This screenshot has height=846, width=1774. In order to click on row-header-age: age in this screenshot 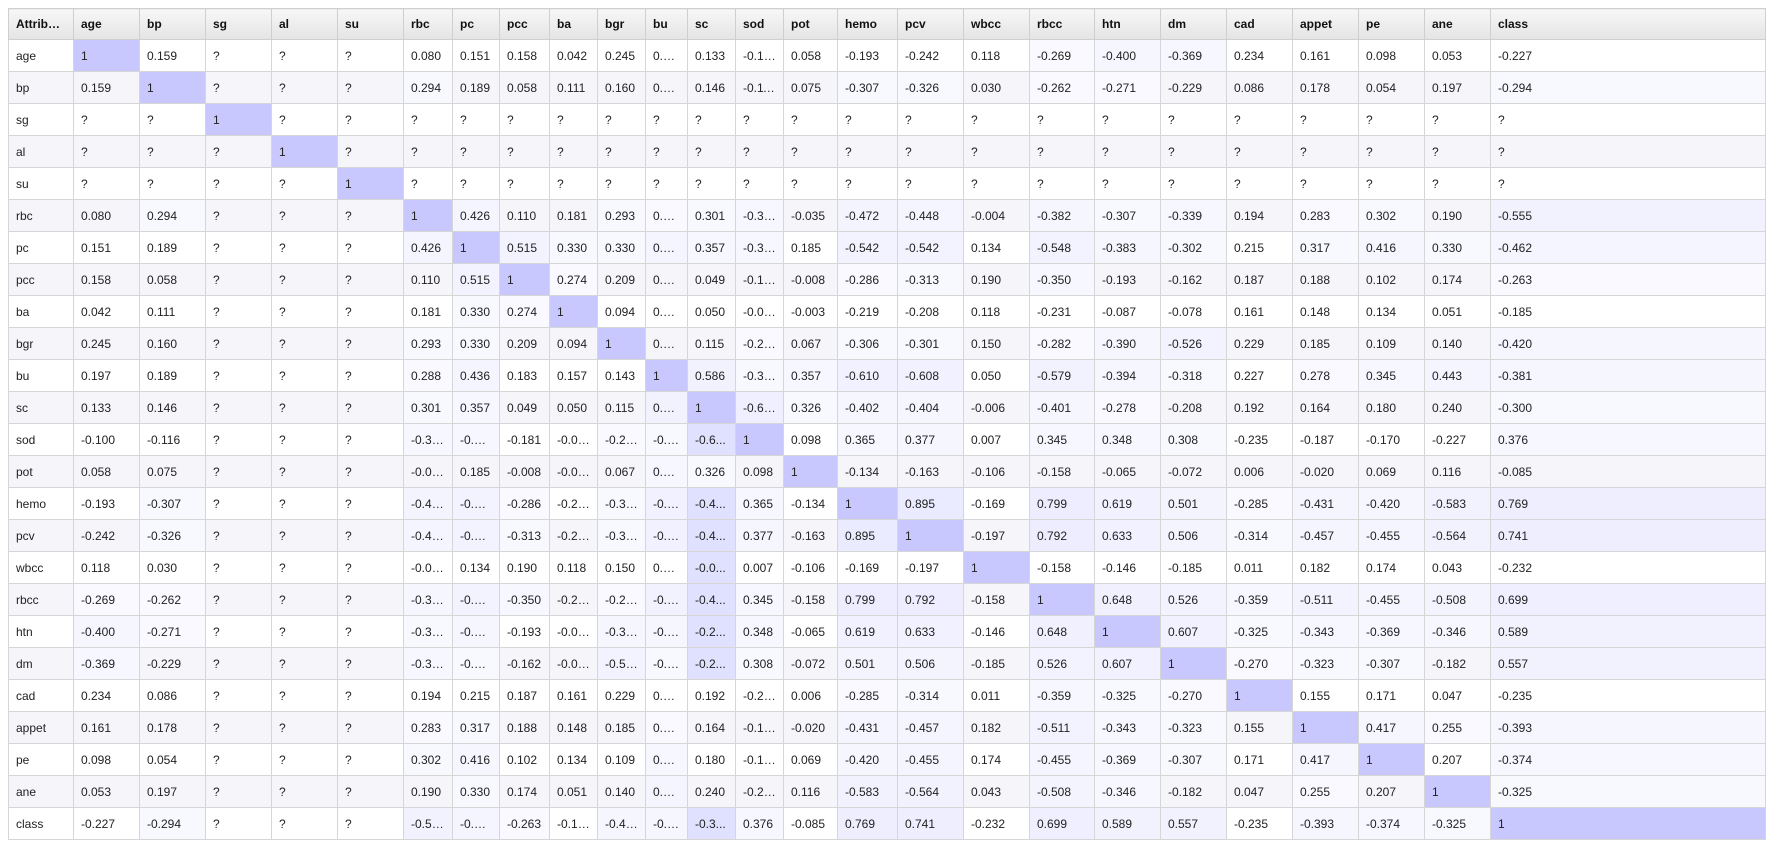, I will do `click(41, 55)`.